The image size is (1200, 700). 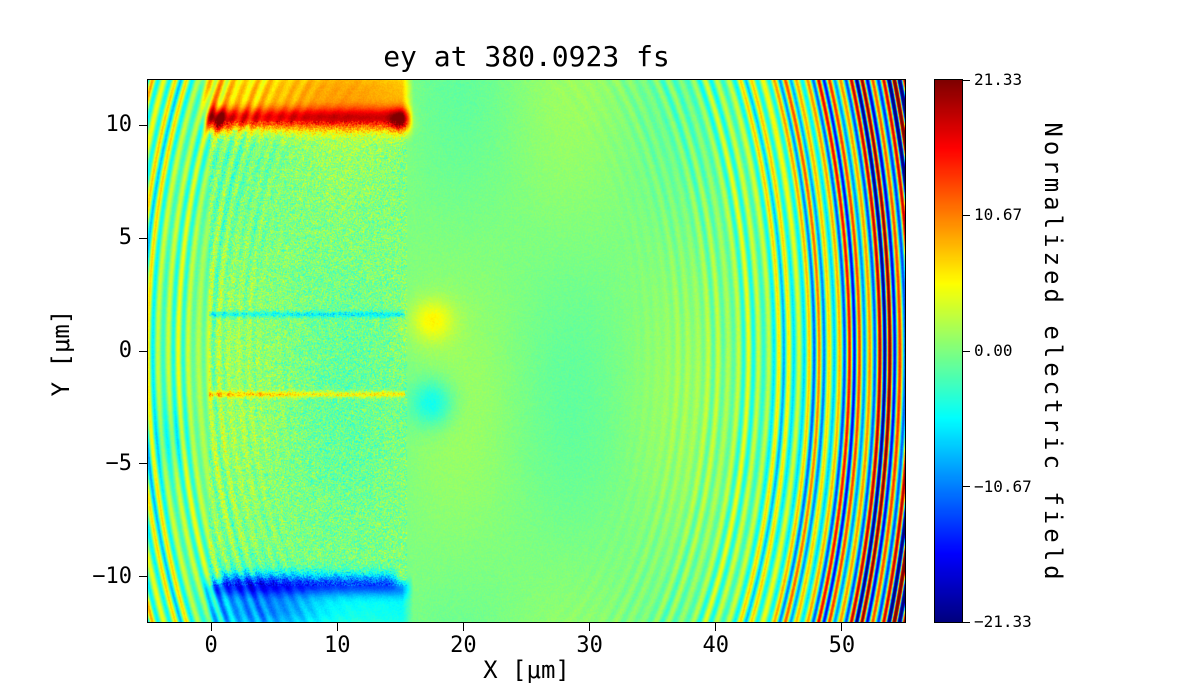 What do you see at coordinates (125, 350) in the screenshot?
I see `y-axis-tick-label: 0` at bounding box center [125, 350].